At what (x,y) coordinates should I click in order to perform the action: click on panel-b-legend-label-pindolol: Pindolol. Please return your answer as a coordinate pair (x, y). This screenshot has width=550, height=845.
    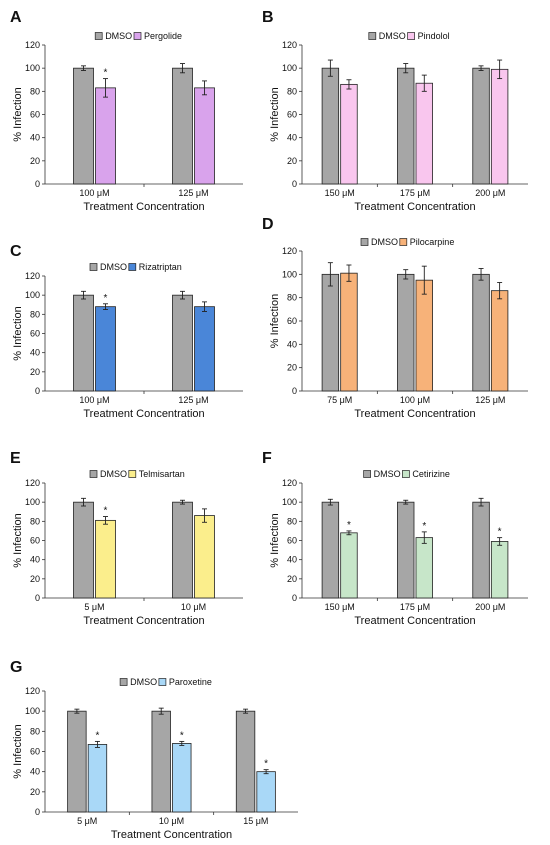
    Looking at the image, I should click on (434, 36).